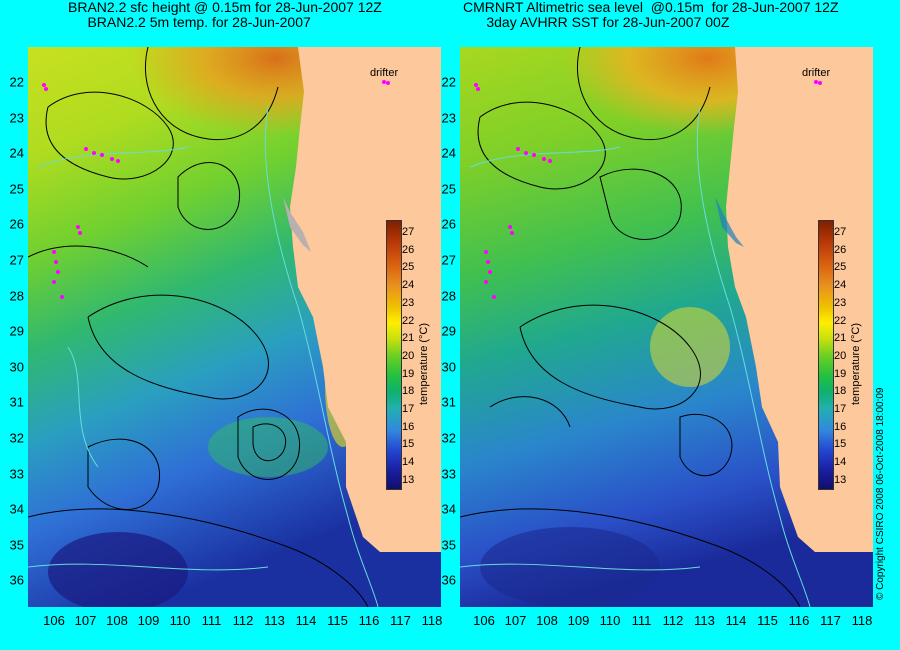 The image size is (900, 650). What do you see at coordinates (408, 267) in the screenshot?
I see `colorbar-tick-left-25: 25` at bounding box center [408, 267].